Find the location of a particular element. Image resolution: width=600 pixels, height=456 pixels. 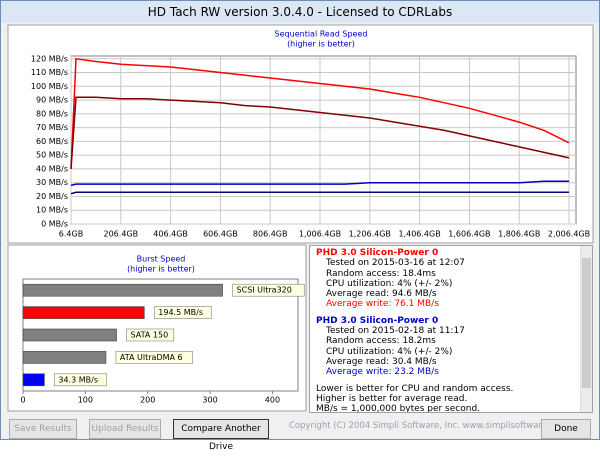

result-line: Tested on 2015-03-16 at 12:07 is located at coordinates (395, 263).